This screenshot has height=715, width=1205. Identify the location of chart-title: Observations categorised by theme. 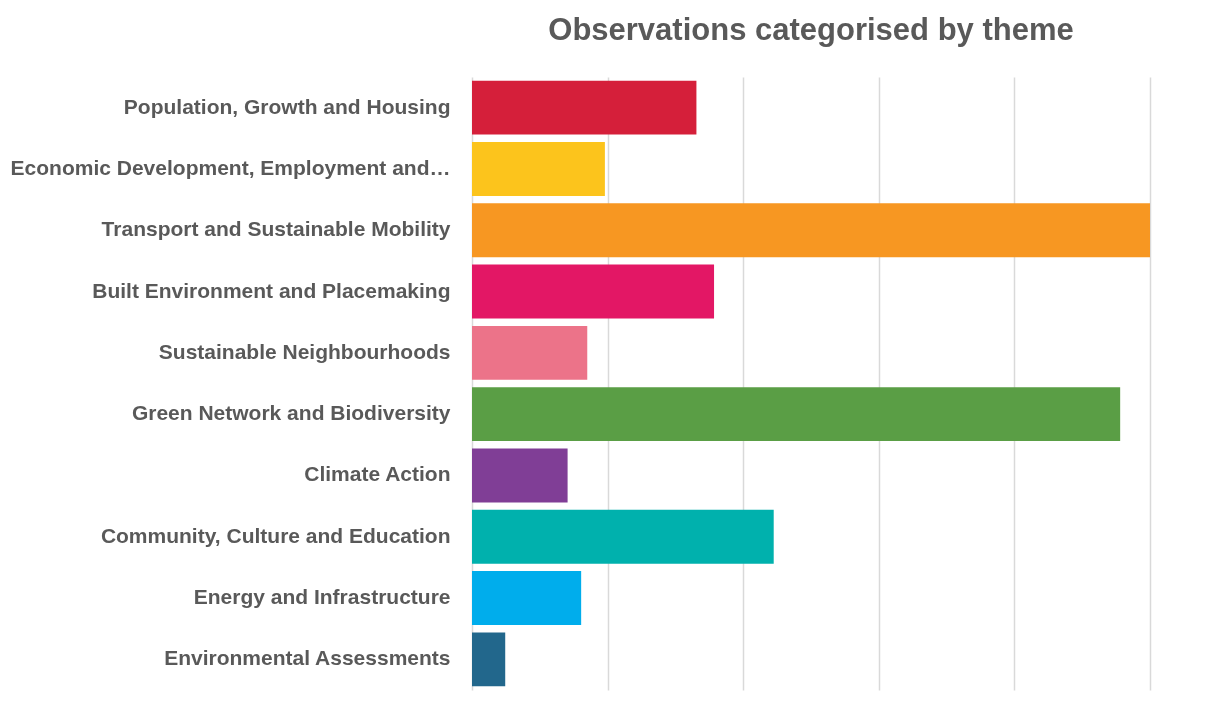
(811, 29).